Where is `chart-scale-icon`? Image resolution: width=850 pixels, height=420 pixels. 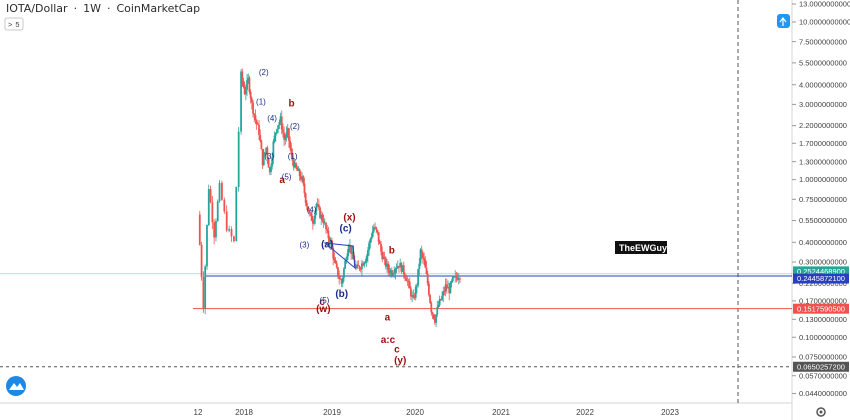
chart-scale-icon is located at coordinates (783, 21).